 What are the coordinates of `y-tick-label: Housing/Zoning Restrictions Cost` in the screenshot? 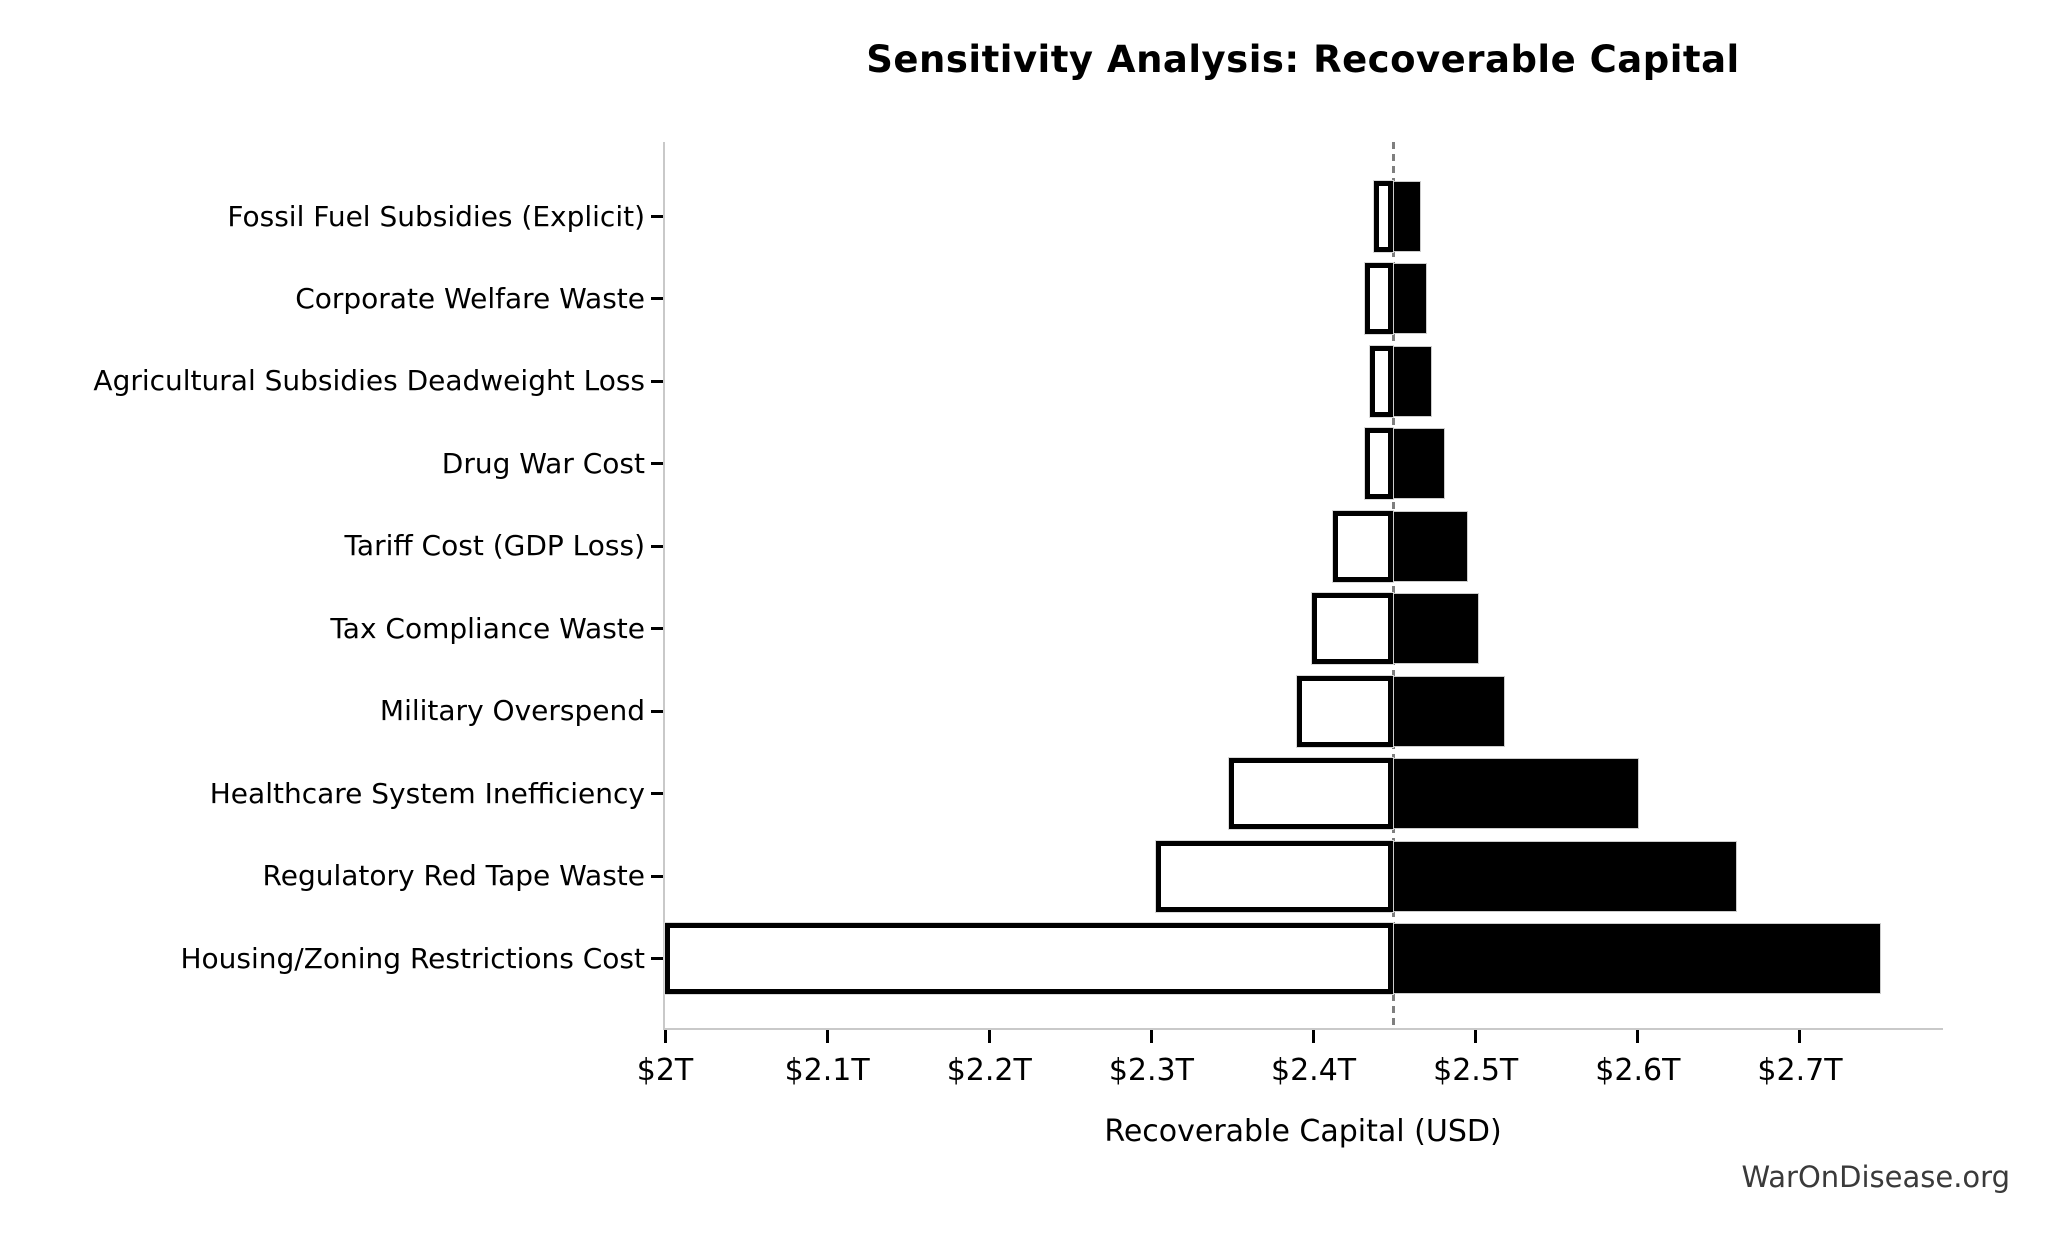 It's located at (412, 958).